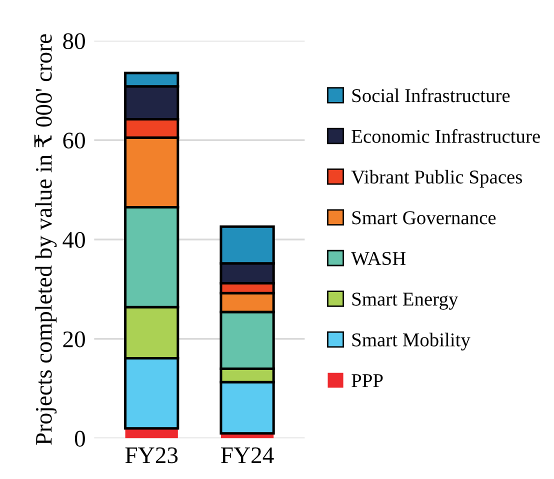 The height and width of the screenshot is (479, 554). What do you see at coordinates (424, 217) in the screenshot?
I see `legend-label: Smart Governance` at bounding box center [424, 217].